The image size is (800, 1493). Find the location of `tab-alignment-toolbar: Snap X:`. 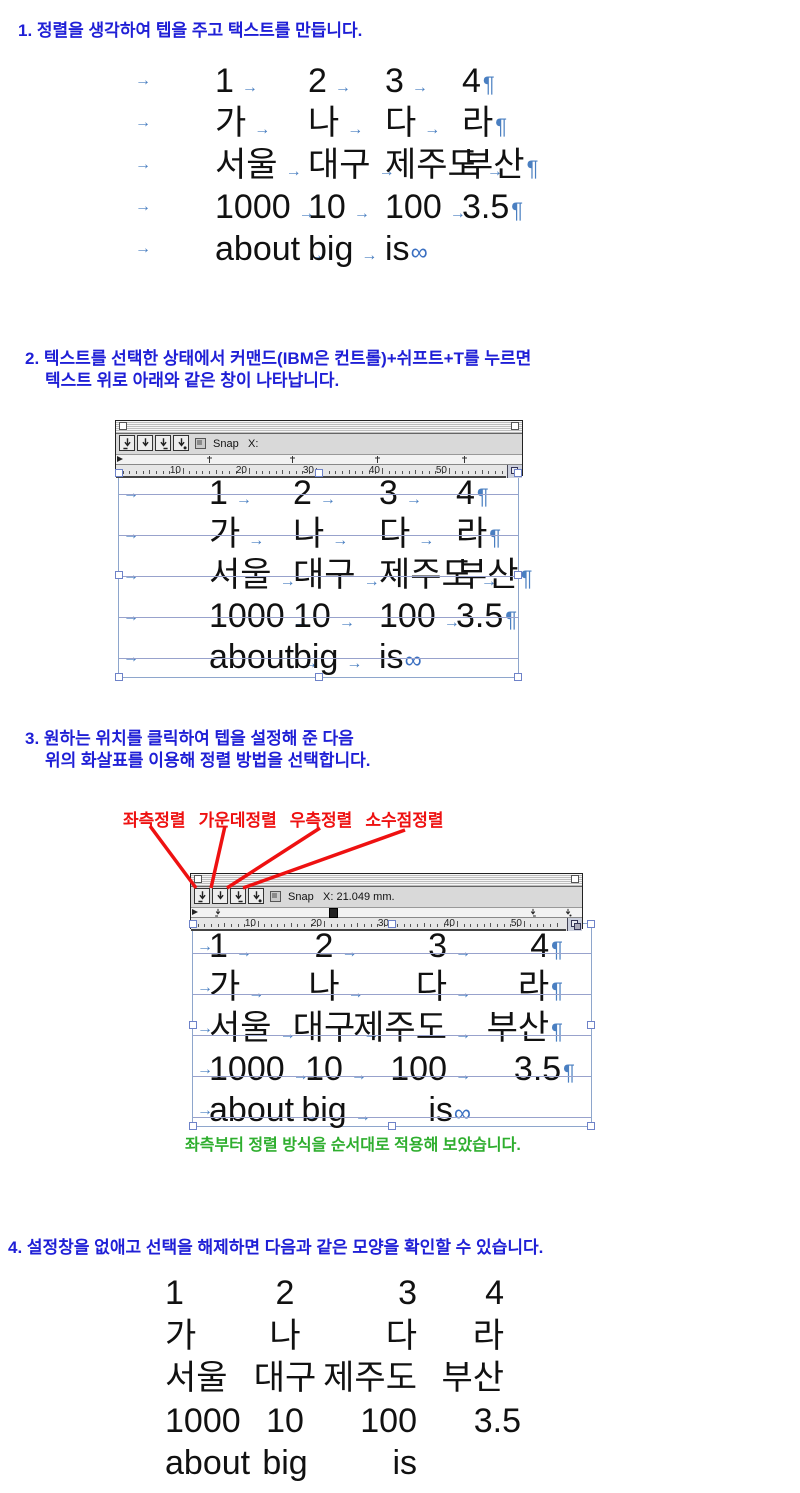

tab-alignment-toolbar: Snap X: is located at coordinates (319, 444).